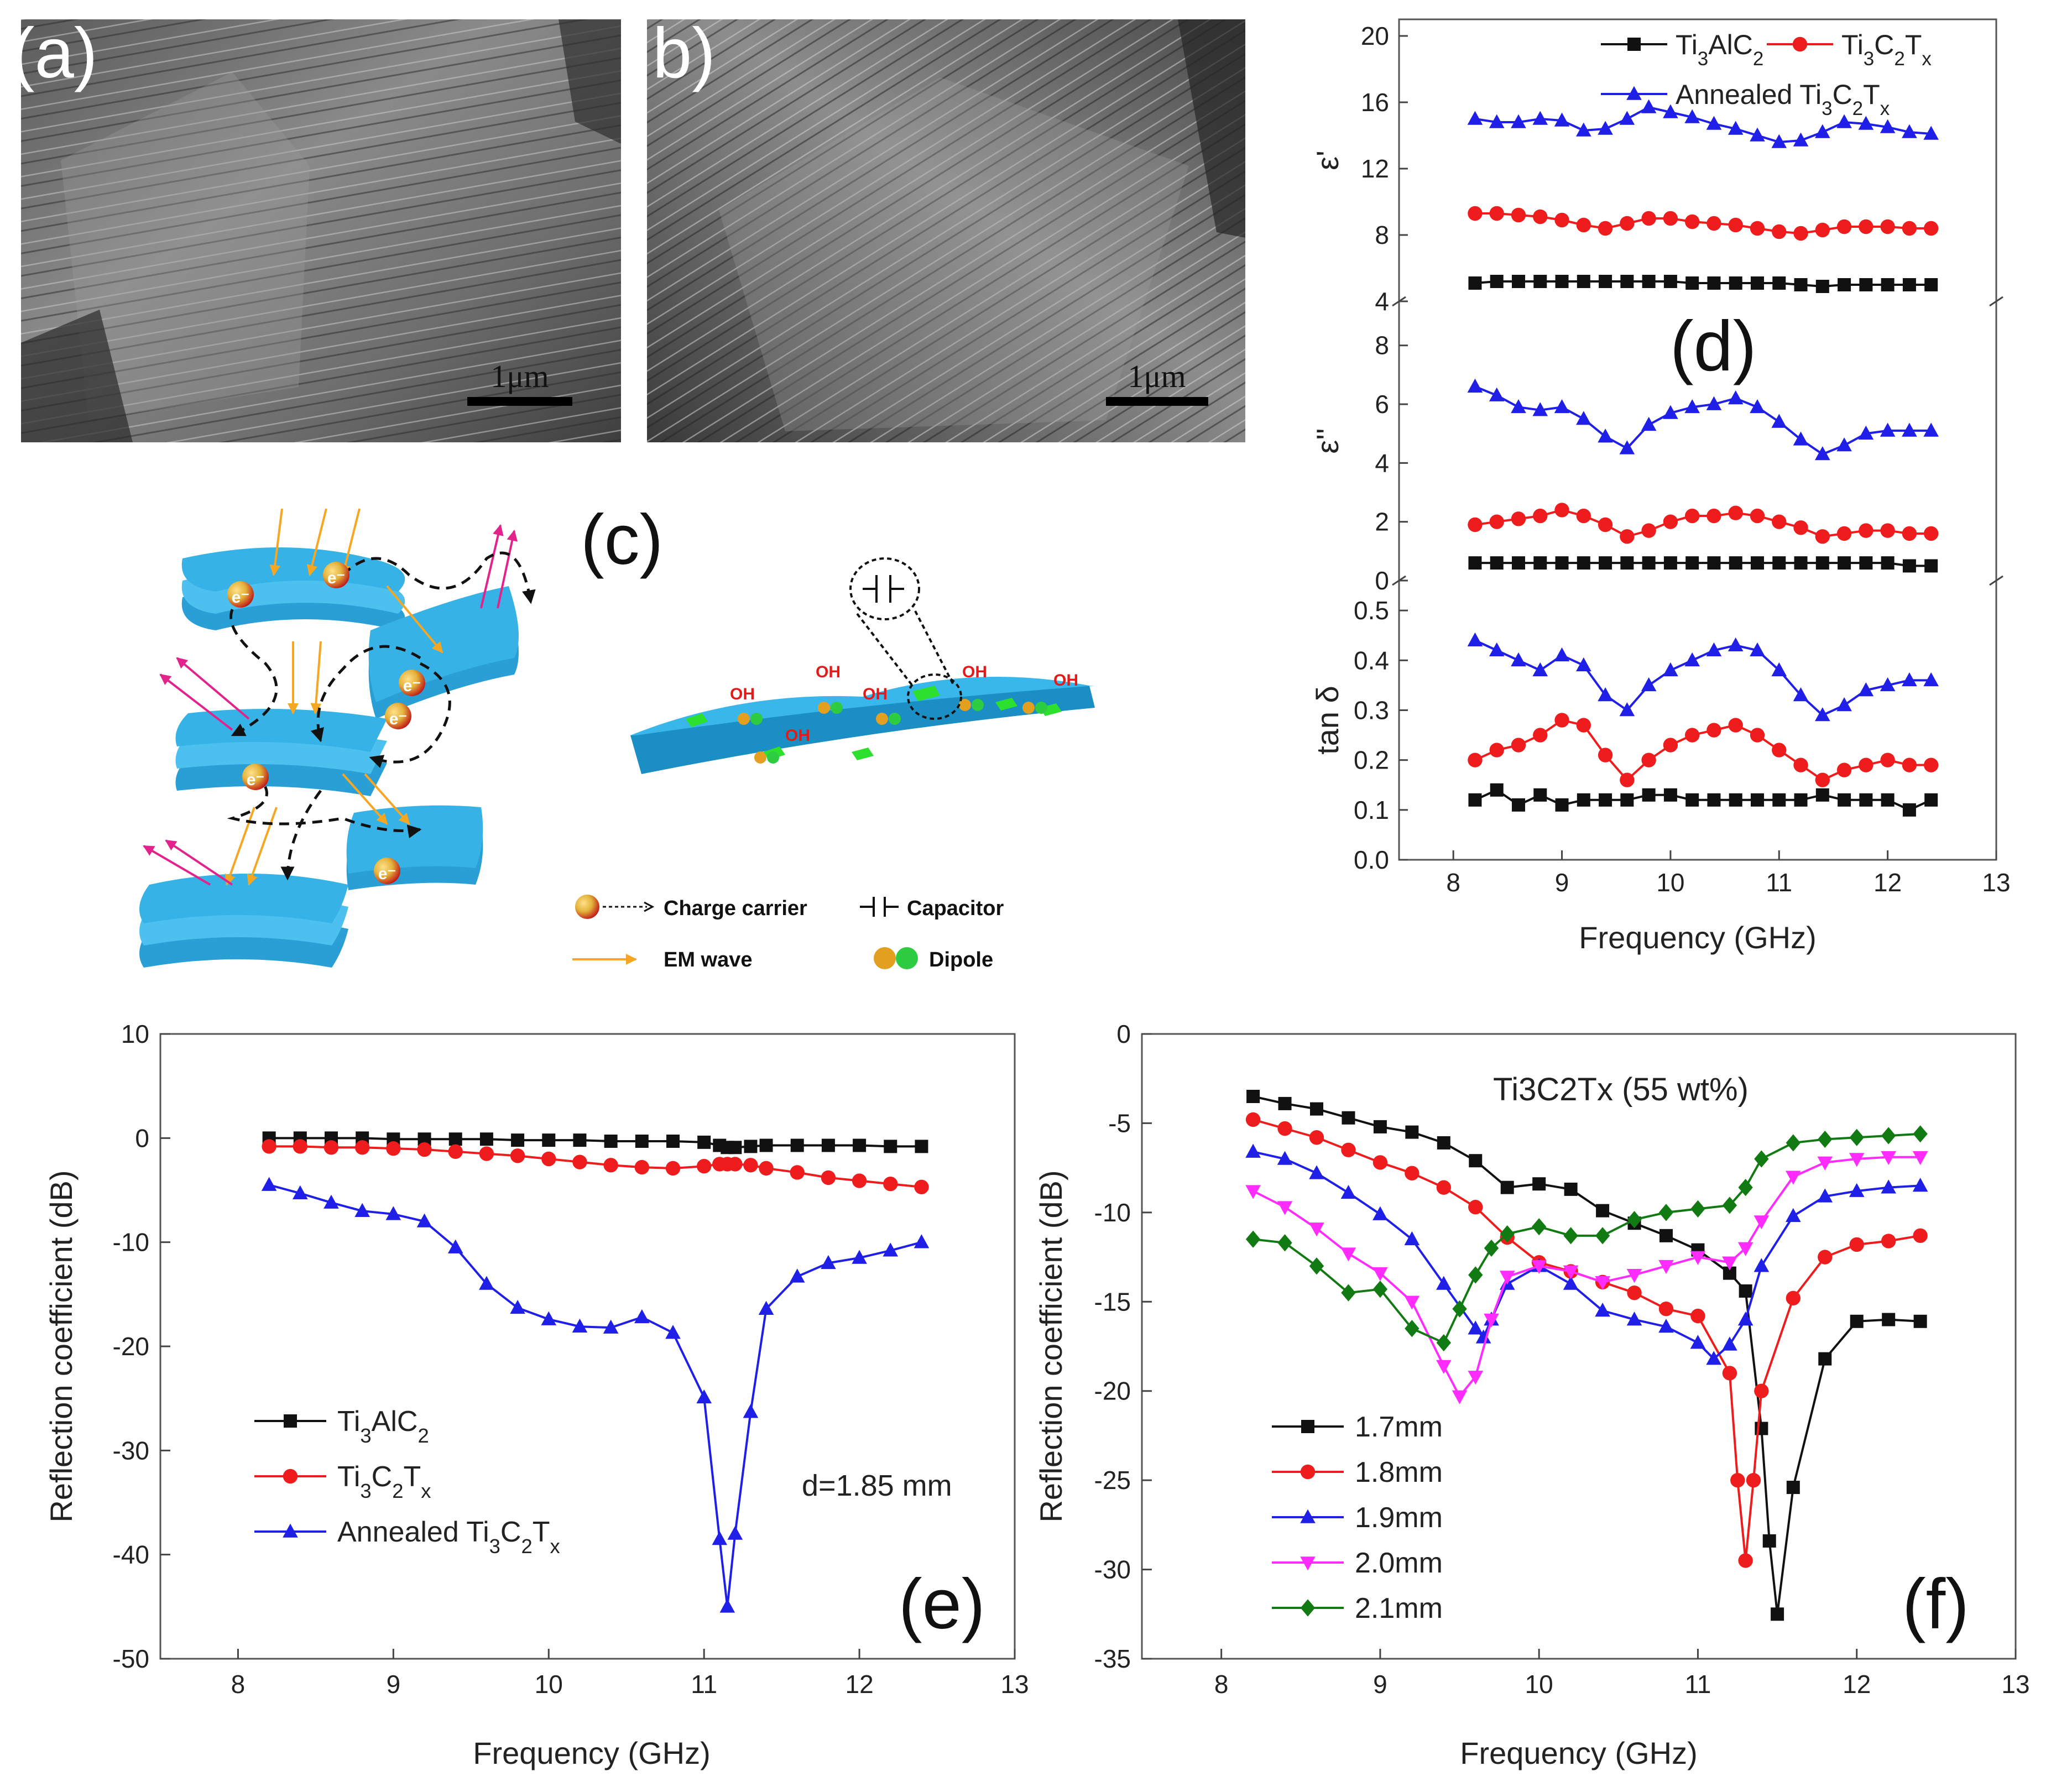 This screenshot has width=2051, height=1792. What do you see at coordinates (1698, 938) in the screenshot?
I see `chart-d-xlabel: Frequency (GHz)` at bounding box center [1698, 938].